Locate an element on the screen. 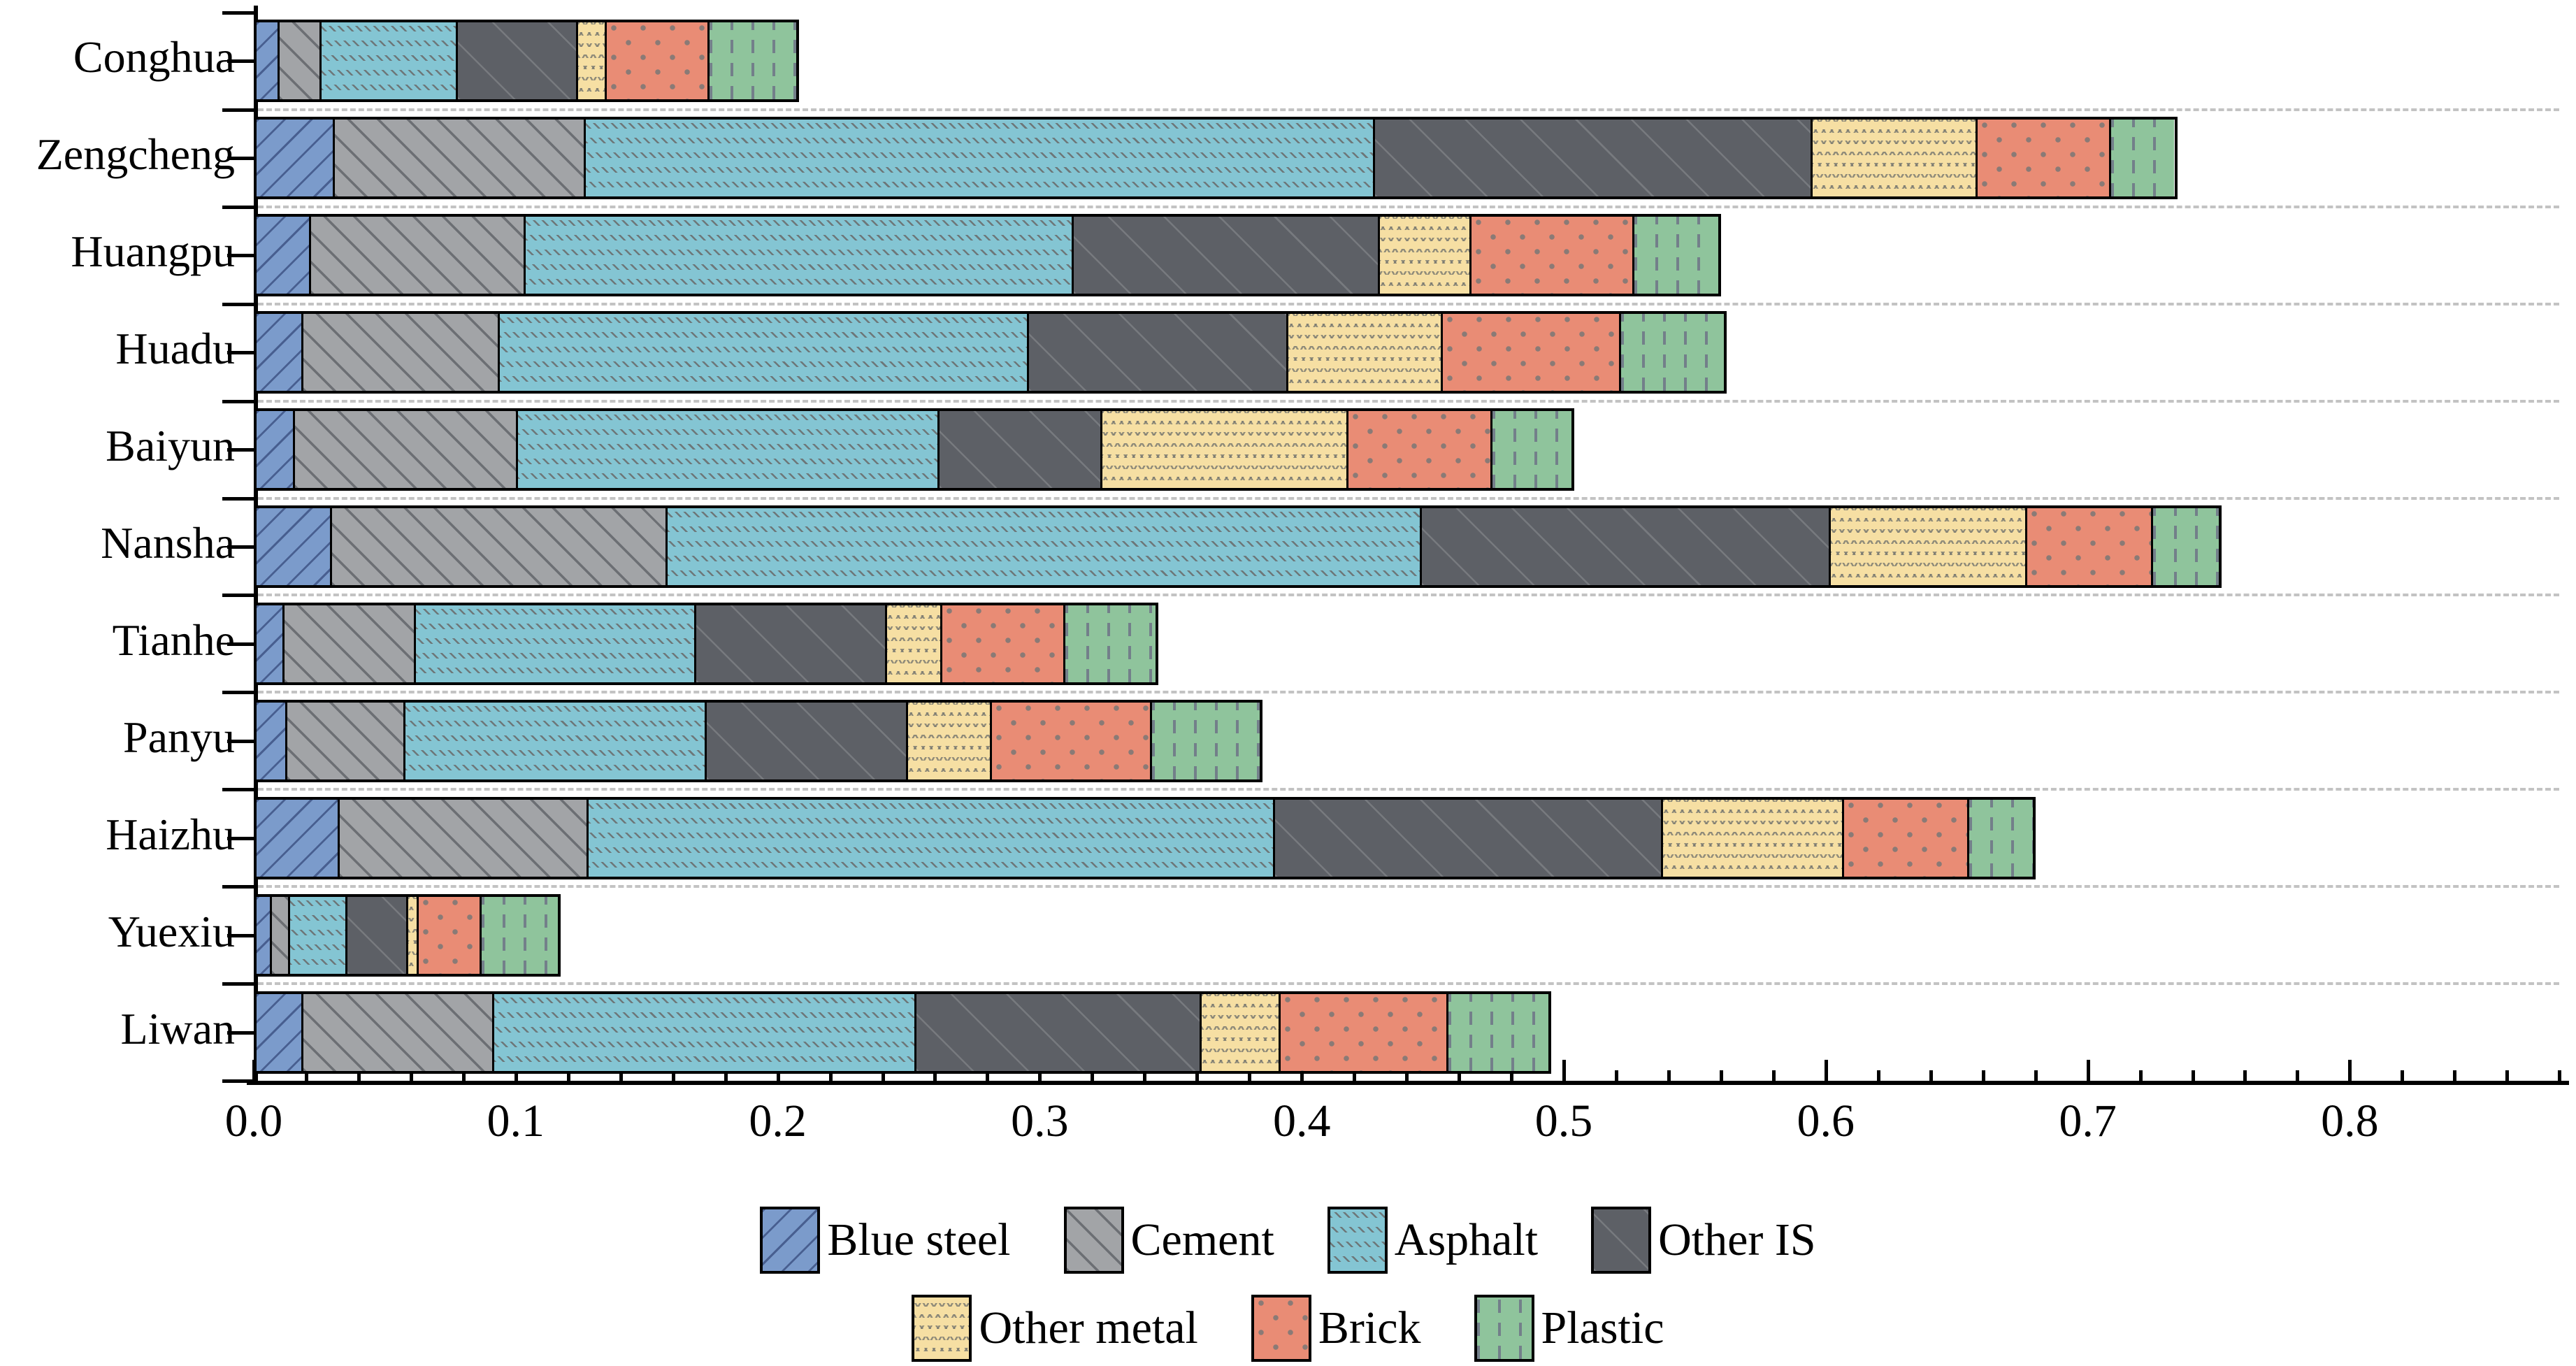  bar-baiyun is located at coordinates (914, 449).